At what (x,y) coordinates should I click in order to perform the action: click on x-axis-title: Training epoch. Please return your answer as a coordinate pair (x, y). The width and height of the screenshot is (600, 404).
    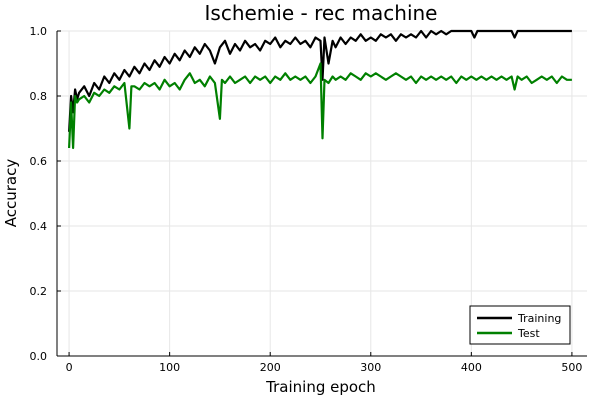
    Looking at the image, I should click on (320, 387).